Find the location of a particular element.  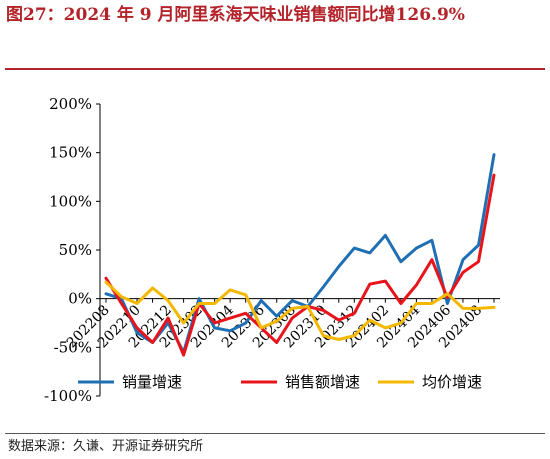

legend-label: 销售额增速 is located at coordinates (322, 382).